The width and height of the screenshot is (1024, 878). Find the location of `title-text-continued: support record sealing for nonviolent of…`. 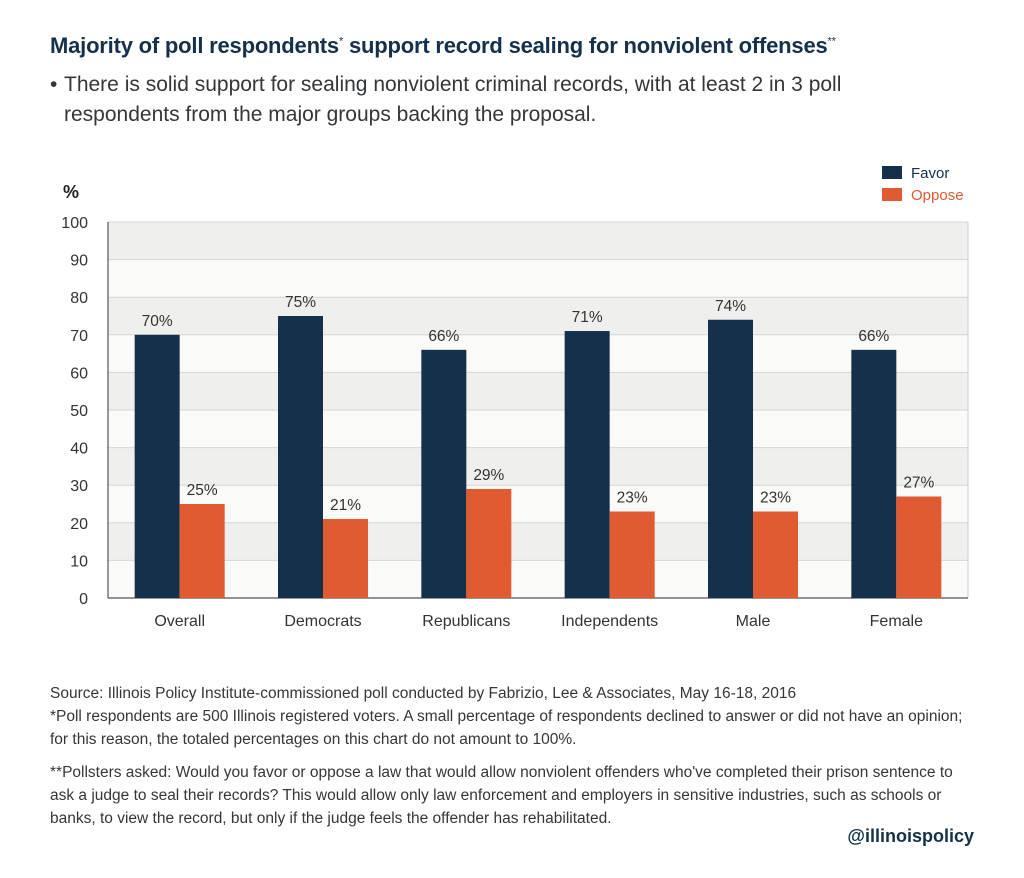

title-text-continued: support record sealing for nonviolent of… is located at coordinates (585, 45).